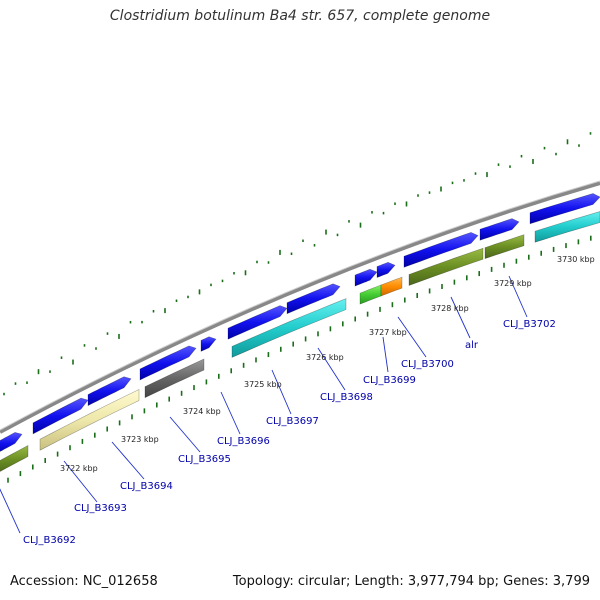 The width and height of the screenshot is (600, 600). Describe the element at coordinates (100, 508) in the screenshot. I see `gene-label: CLJ_B3693` at that location.